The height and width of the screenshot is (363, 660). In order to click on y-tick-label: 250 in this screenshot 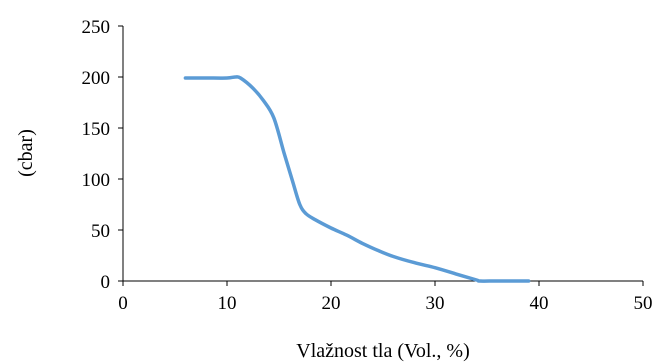, I will do `click(96, 27)`.